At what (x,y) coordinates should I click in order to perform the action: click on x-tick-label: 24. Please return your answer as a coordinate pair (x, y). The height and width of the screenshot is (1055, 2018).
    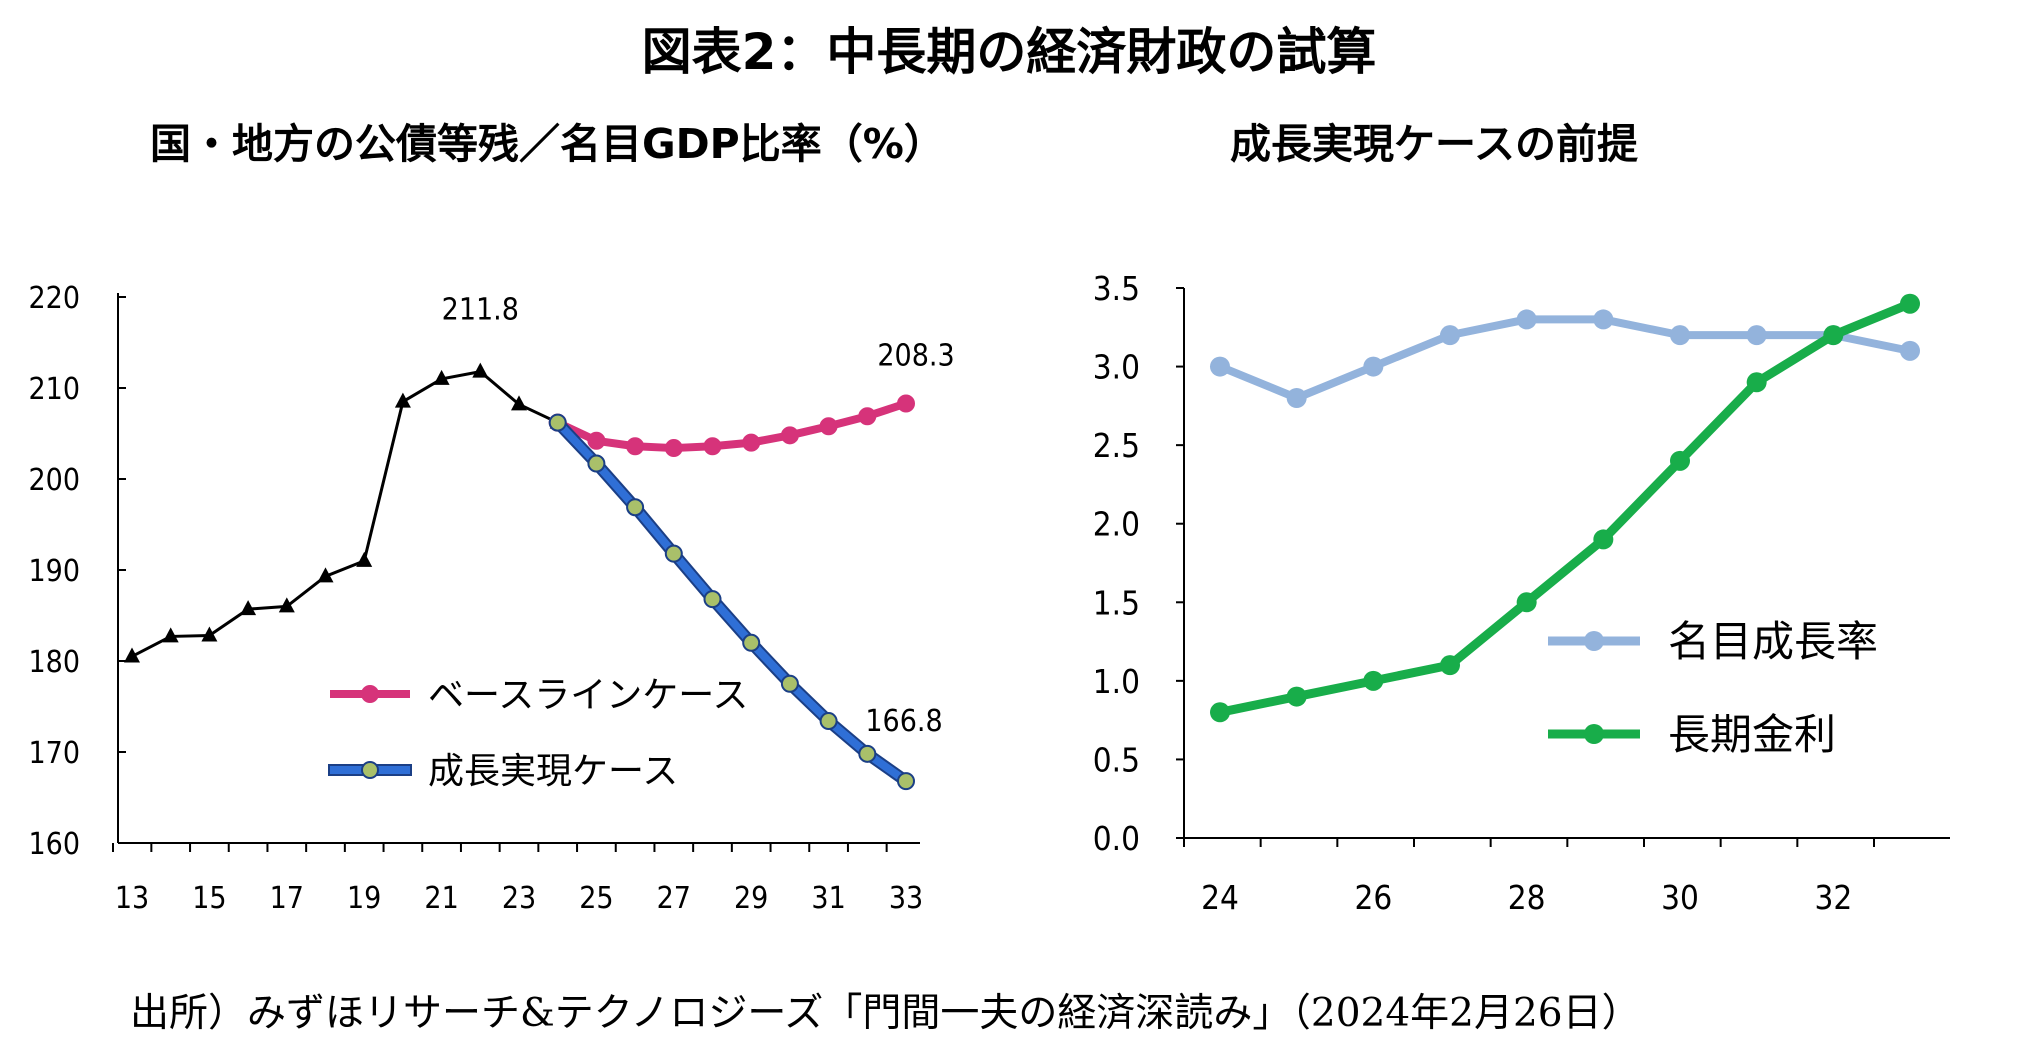
    Looking at the image, I should click on (1220, 897).